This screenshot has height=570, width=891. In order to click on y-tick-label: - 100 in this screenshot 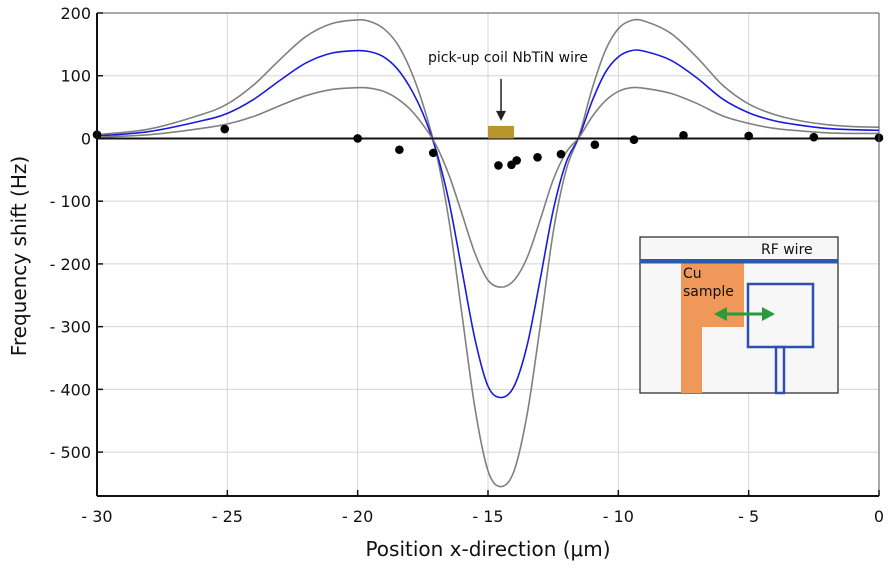, I will do `click(70, 201)`.